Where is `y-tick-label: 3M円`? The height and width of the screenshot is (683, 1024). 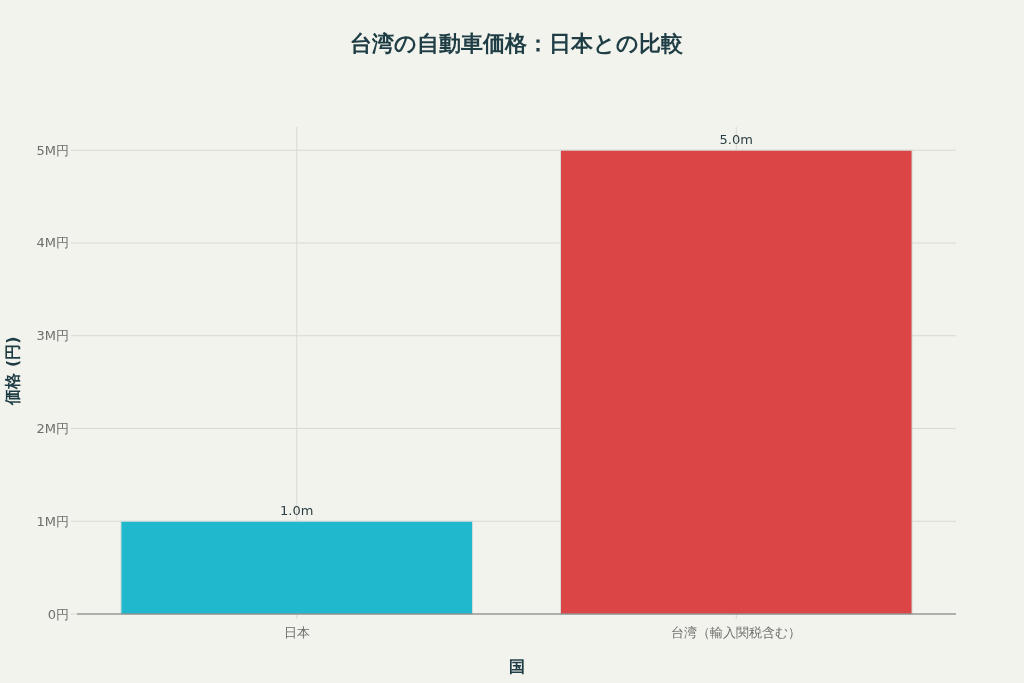 y-tick-label: 3M円 is located at coordinates (52, 336).